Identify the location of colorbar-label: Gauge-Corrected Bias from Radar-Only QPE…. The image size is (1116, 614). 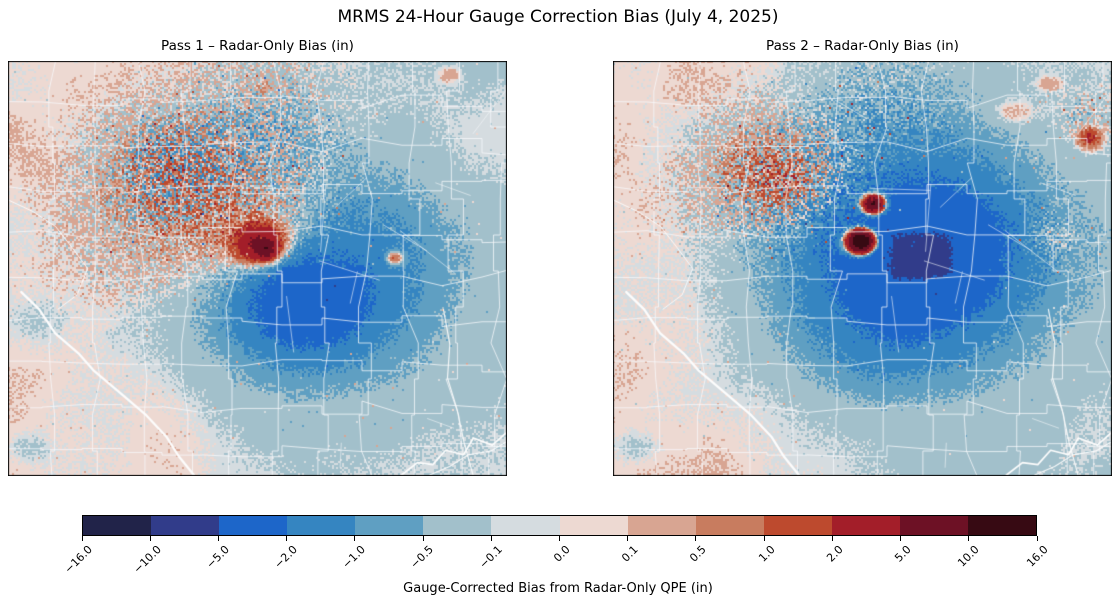
(558, 588).